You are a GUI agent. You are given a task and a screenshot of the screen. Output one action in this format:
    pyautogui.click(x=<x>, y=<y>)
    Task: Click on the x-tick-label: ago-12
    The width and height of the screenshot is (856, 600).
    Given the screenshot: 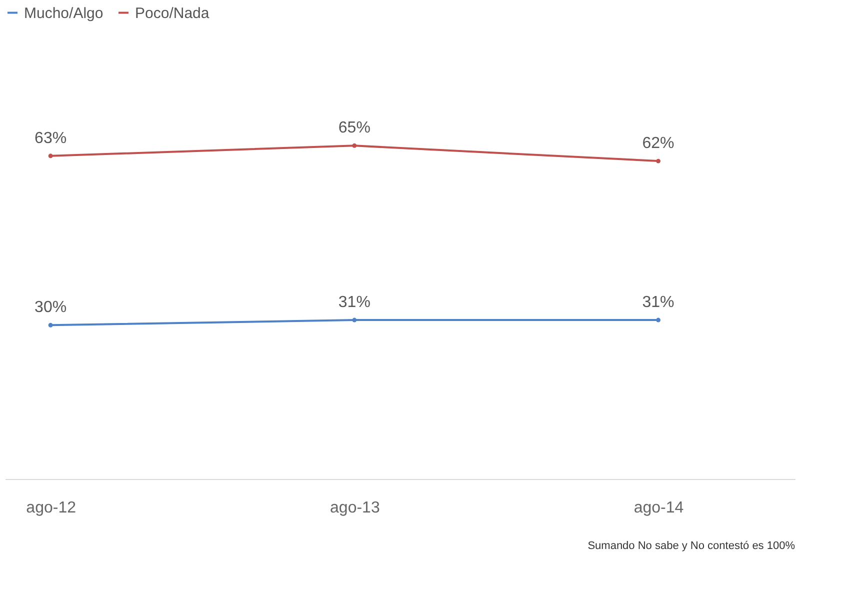 What is the action you would take?
    pyautogui.click(x=51, y=508)
    